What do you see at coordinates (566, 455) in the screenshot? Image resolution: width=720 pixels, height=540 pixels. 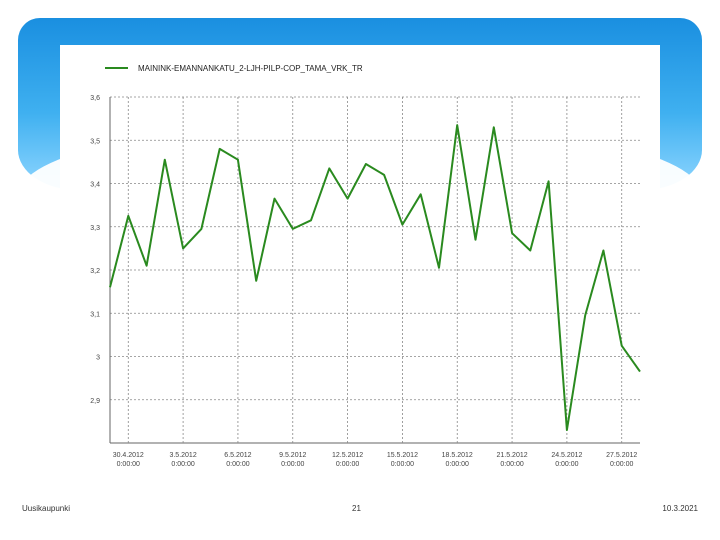 I see `x-tick-date-label: 24.5.2012` at bounding box center [566, 455].